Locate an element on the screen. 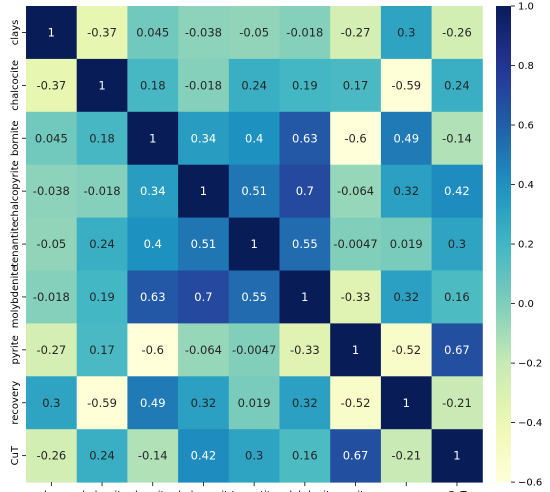 The height and width of the screenshot is (492, 550). row-tick-label: recovery is located at coordinates (15, 403).